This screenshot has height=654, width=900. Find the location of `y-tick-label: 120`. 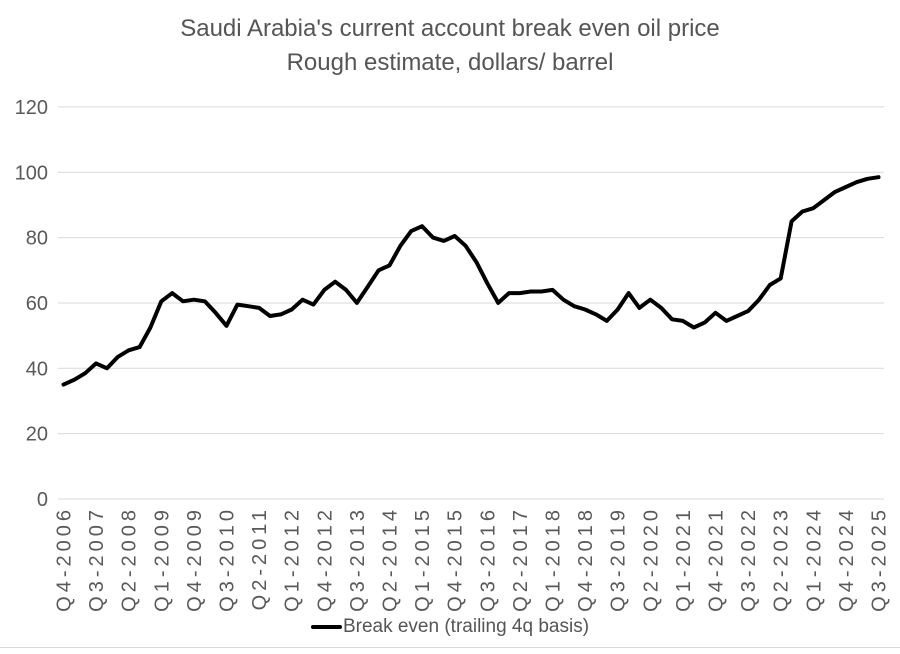

y-tick-label: 120 is located at coordinates (31, 108).